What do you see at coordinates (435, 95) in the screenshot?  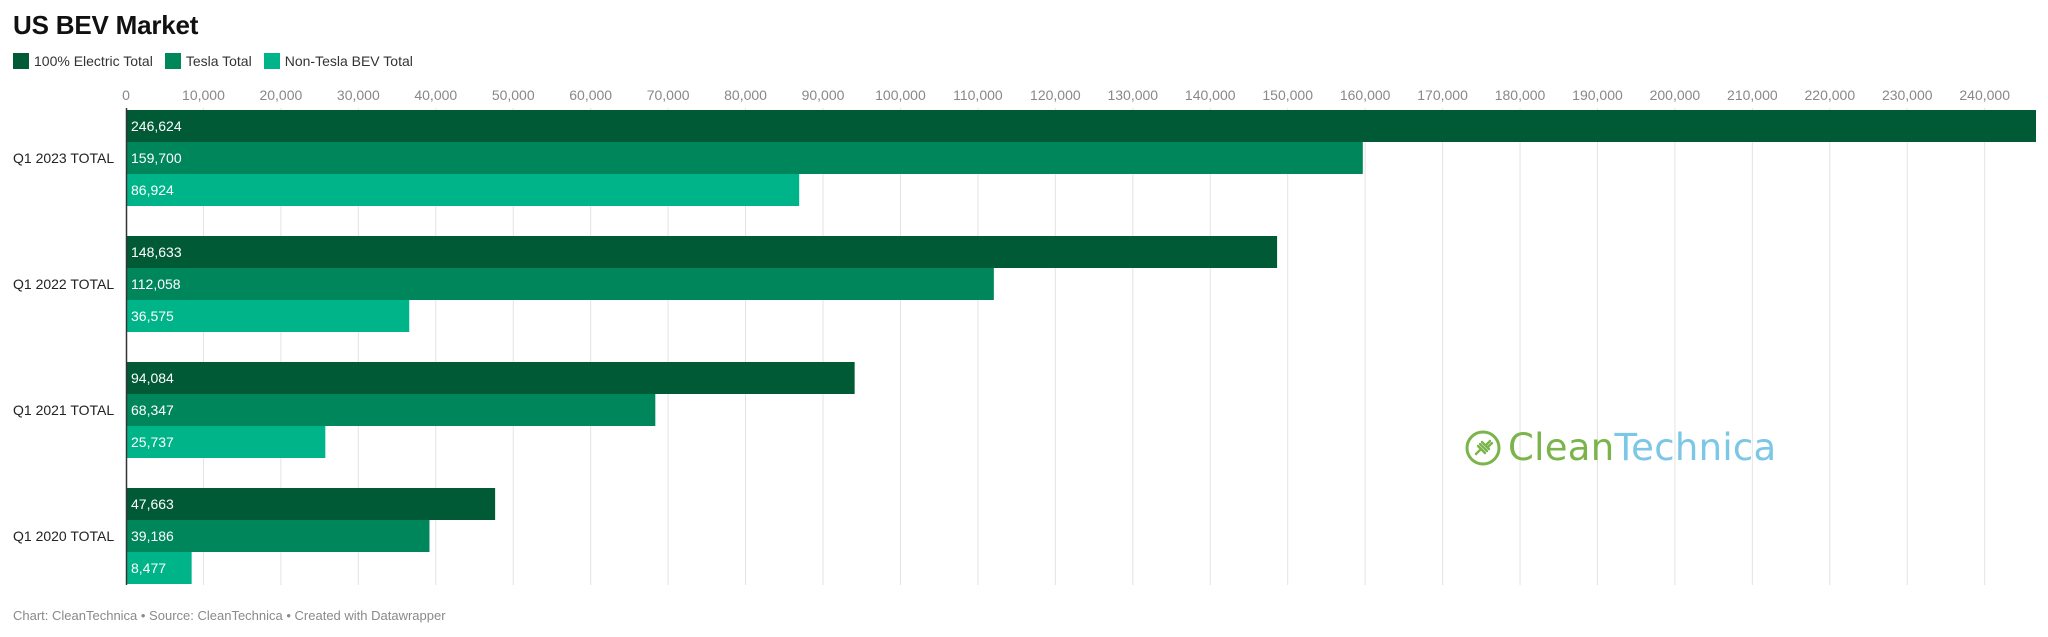 I see `x-tick-label: 40,000` at bounding box center [435, 95].